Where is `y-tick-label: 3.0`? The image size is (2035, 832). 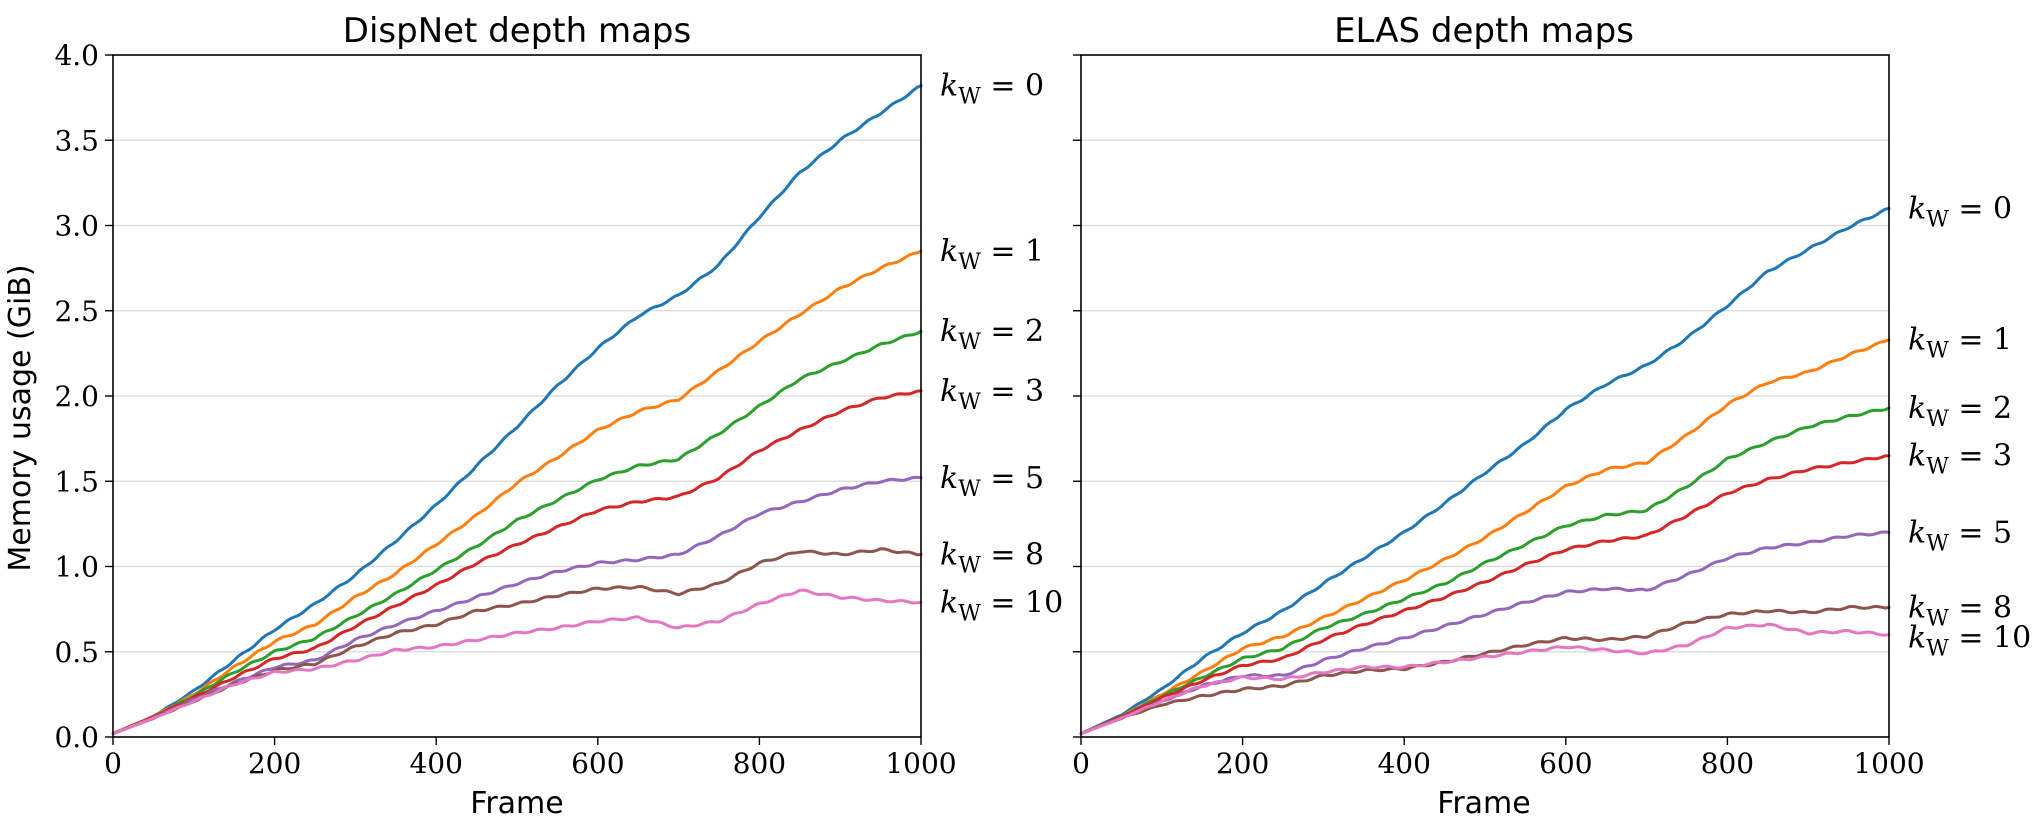
y-tick-label: 3.0 is located at coordinates (76, 226).